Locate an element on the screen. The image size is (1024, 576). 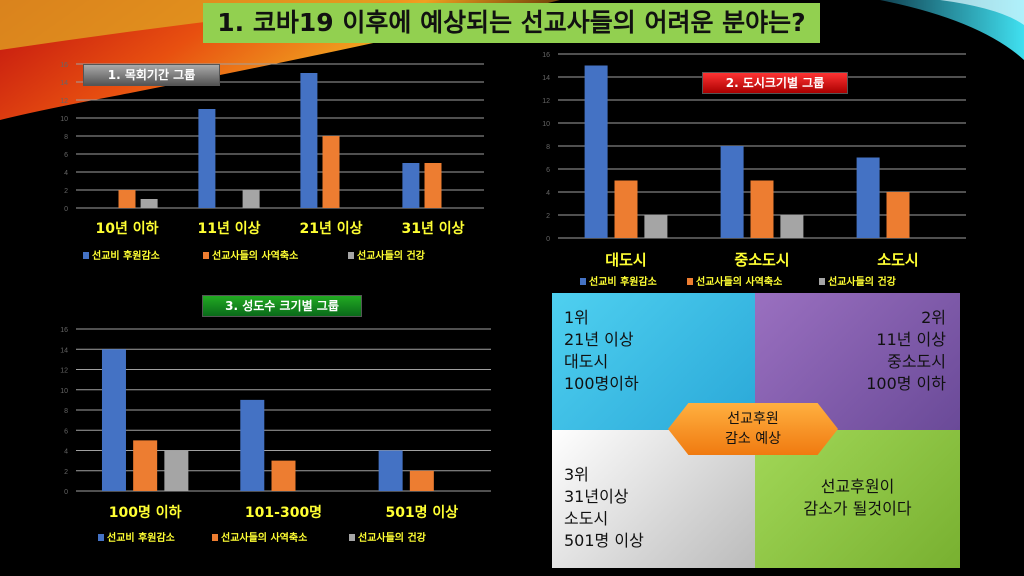
x-category-label: 10년 이하 is located at coordinates (127, 228).